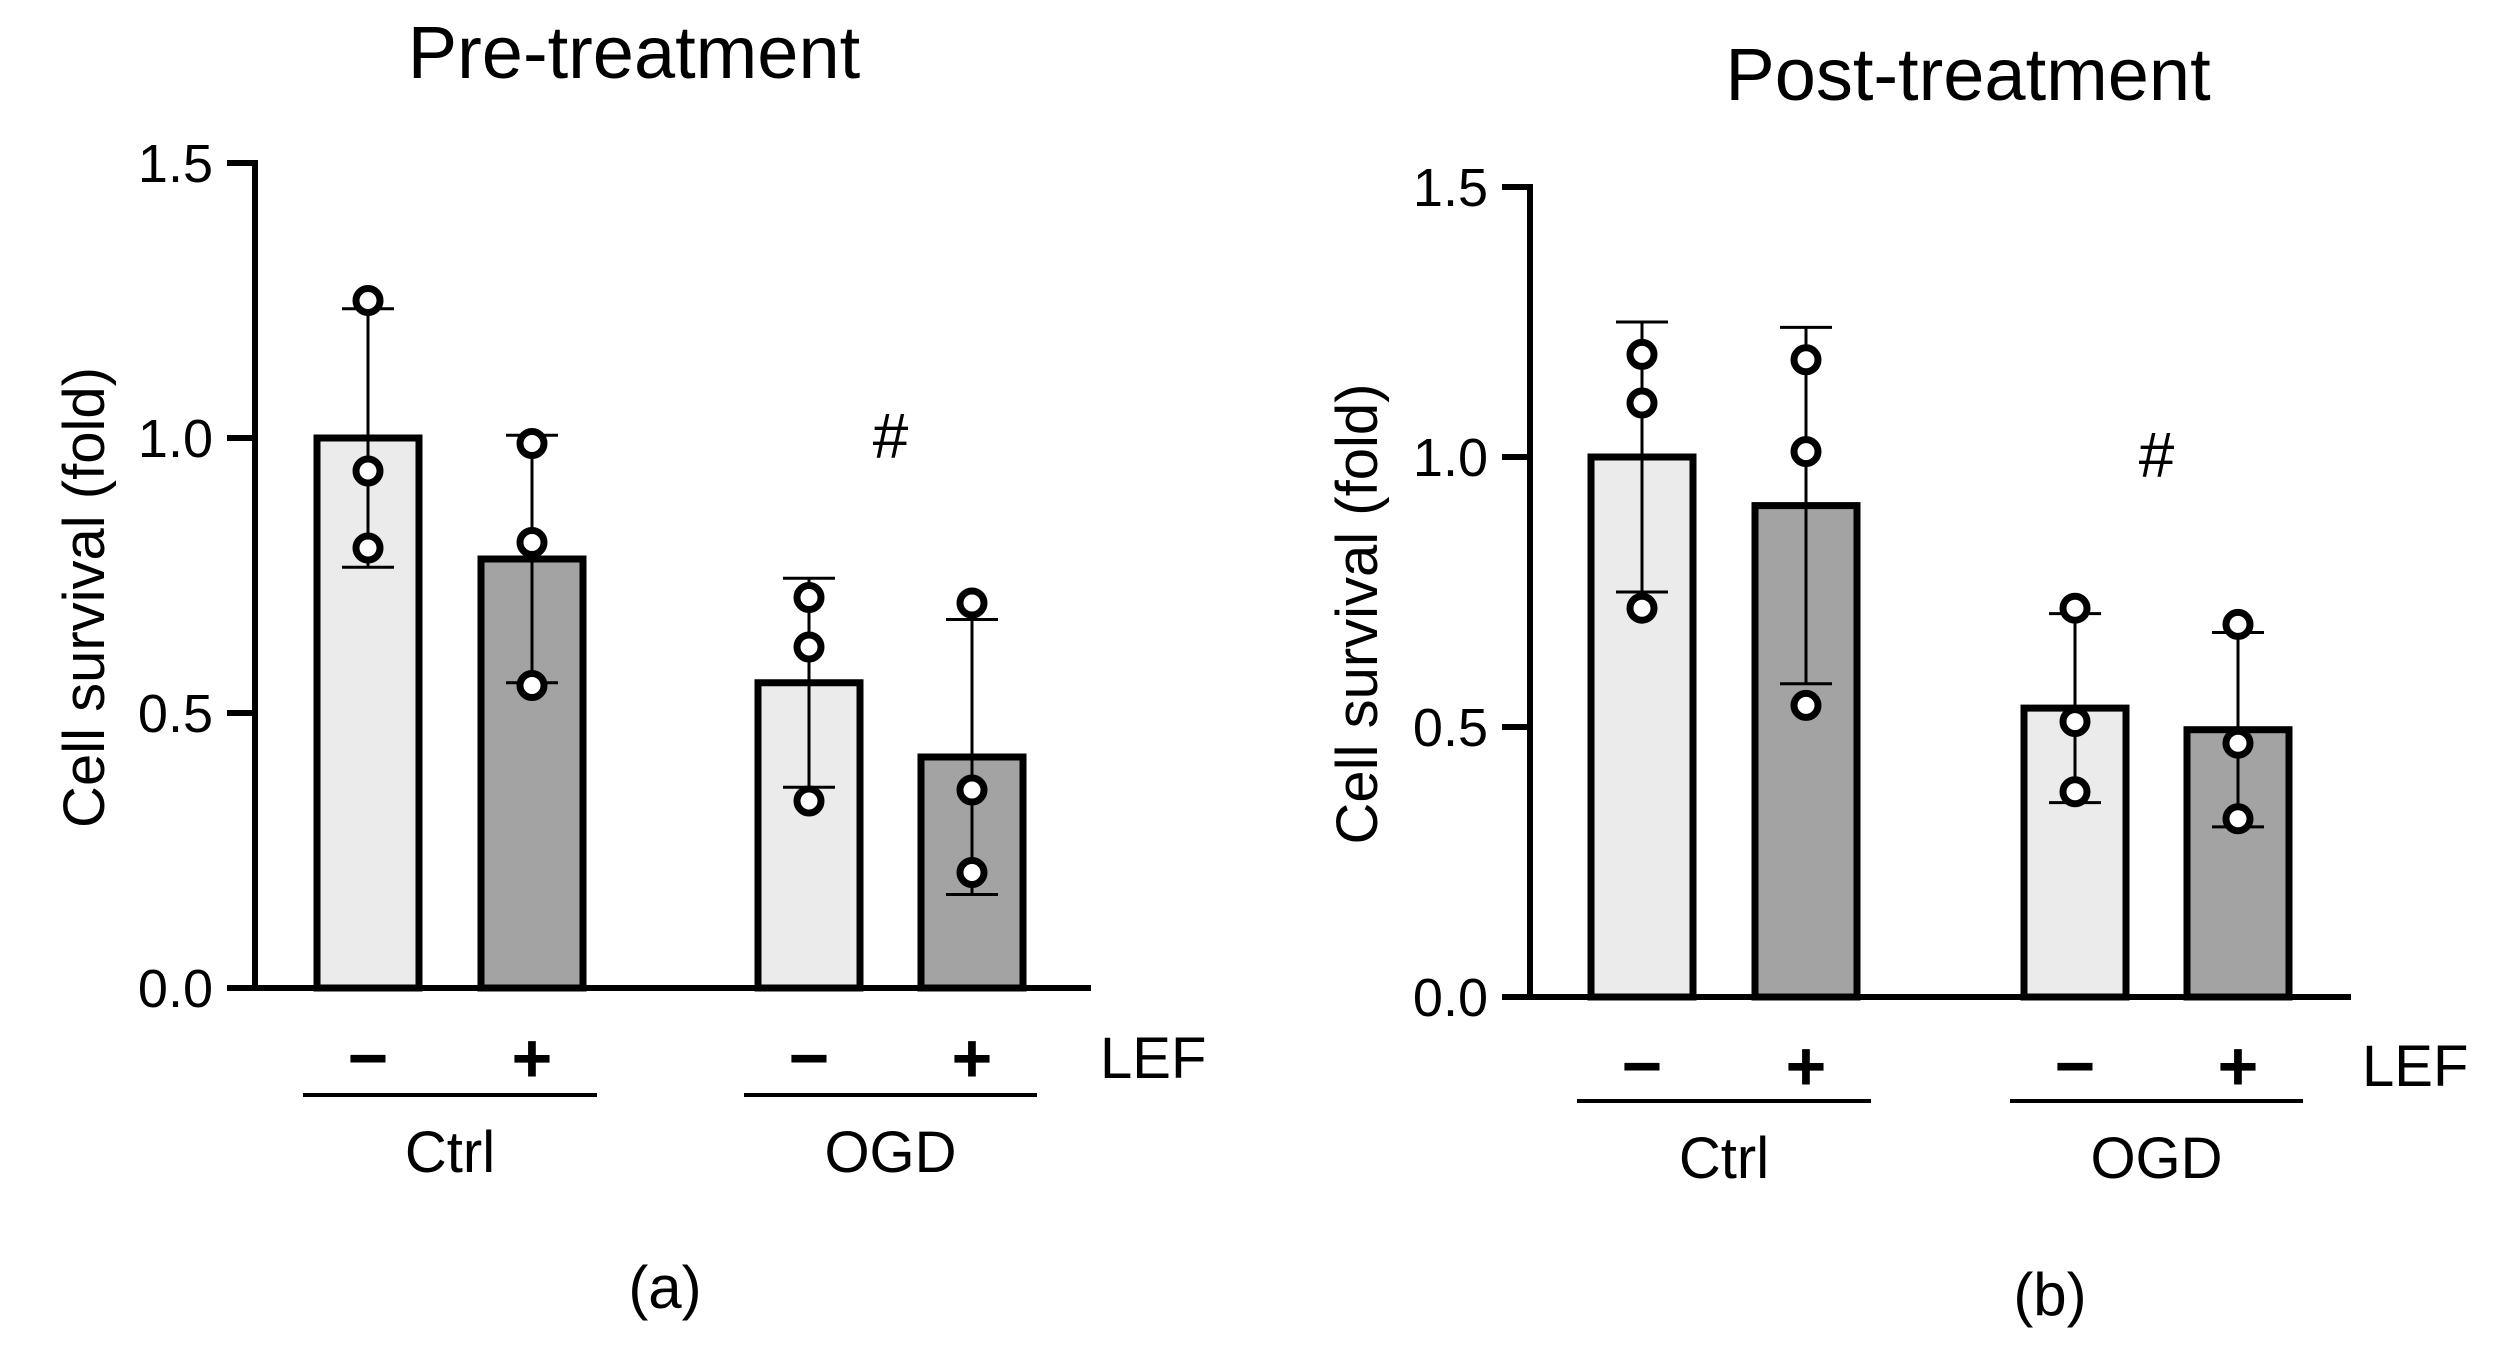 The width and height of the screenshot is (2501, 1356). What do you see at coordinates (664, 1287) in the screenshot?
I see `panel-label: (a)` at bounding box center [664, 1287].